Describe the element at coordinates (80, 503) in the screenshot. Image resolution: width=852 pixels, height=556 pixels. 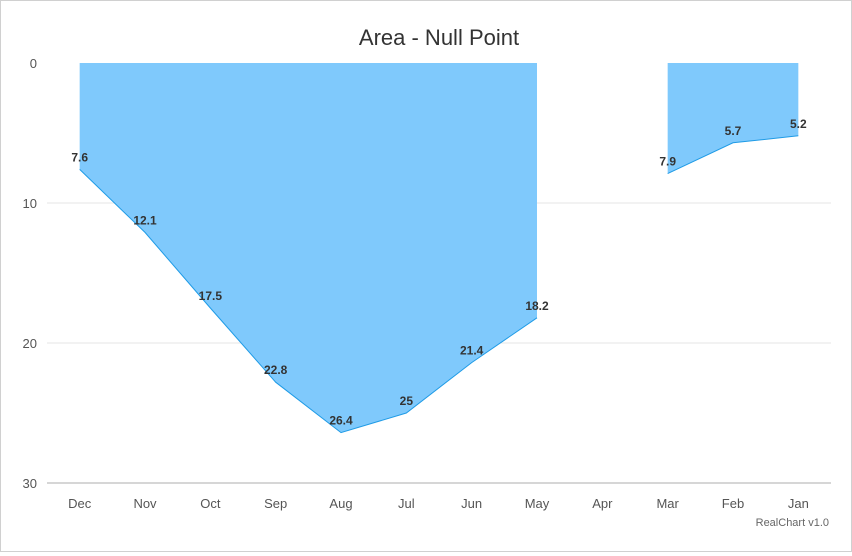
I see `x-tick-label: Dec` at that location.